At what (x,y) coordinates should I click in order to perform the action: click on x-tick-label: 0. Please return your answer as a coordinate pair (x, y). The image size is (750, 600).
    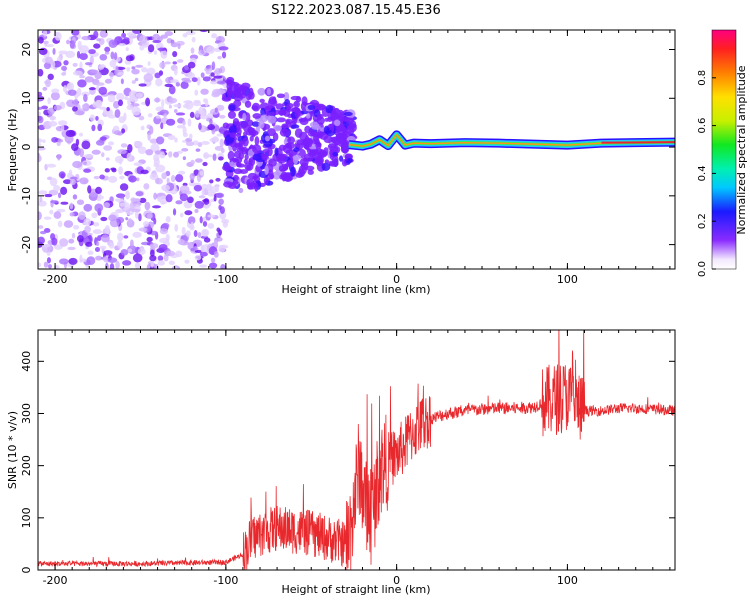
    Looking at the image, I should click on (396, 279).